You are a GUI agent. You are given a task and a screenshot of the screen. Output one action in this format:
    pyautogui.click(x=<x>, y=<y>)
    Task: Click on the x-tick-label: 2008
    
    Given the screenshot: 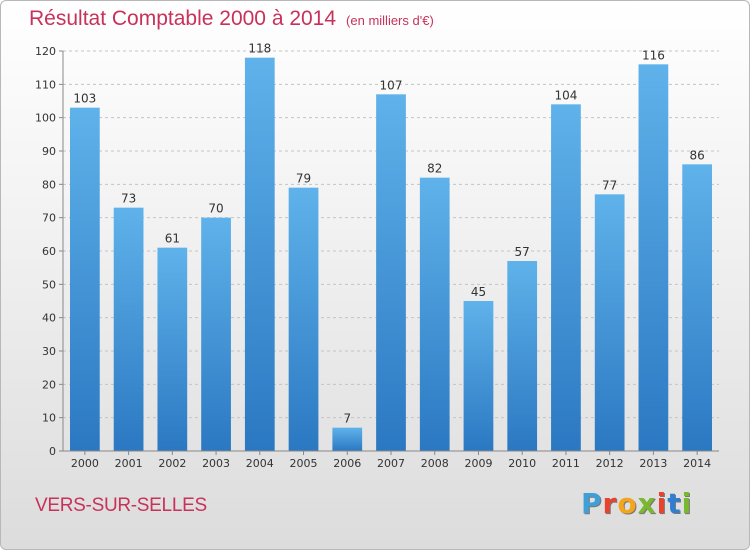 What is the action you would take?
    pyautogui.click(x=435, y=463)
    